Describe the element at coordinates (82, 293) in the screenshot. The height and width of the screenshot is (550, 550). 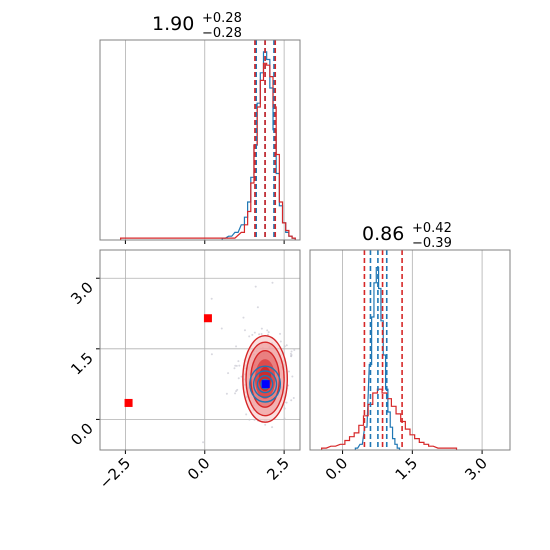
I see `scatter-ytick-label: 3.0` at that location.